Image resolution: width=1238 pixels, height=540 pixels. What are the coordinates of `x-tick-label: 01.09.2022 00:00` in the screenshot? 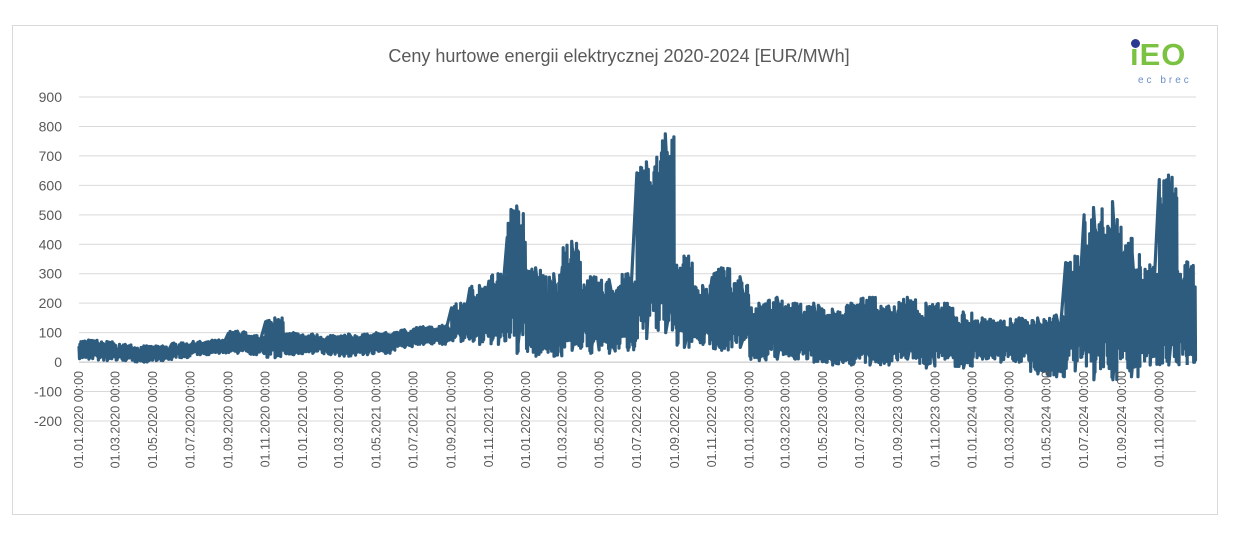 It's located at (675, 419).